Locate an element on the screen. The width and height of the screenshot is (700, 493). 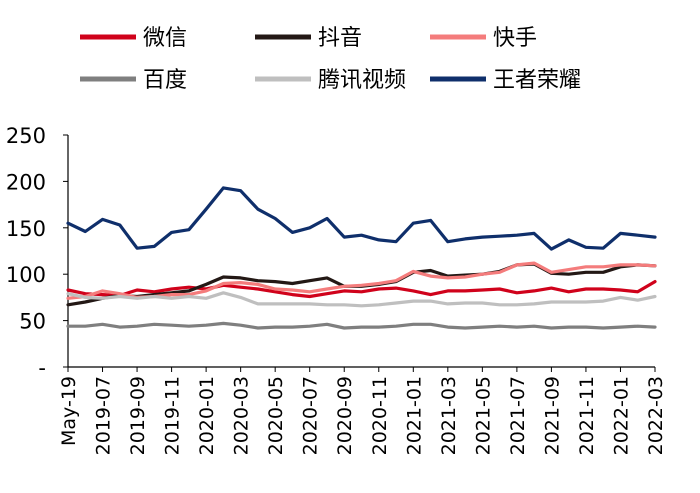
legend-label: 百度 is located at coordinates (165, 80).